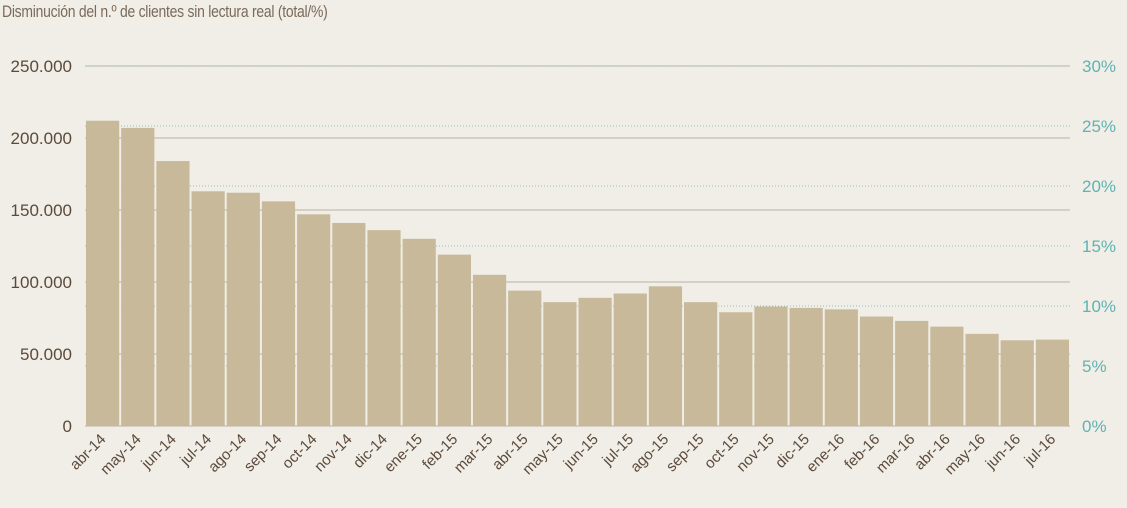 This screenshot has height=508, width=1127. I want to click on y2-tick-label: 0%, so click(1094, 426).